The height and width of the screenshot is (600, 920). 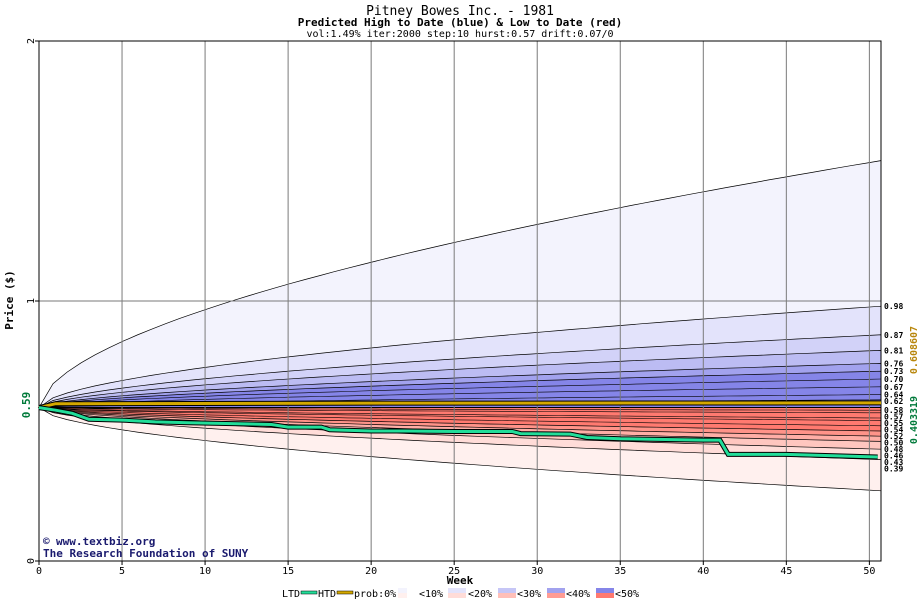 I want to click on credit-org: The Research Foundation of SUNY, so click(x=146, y=553).